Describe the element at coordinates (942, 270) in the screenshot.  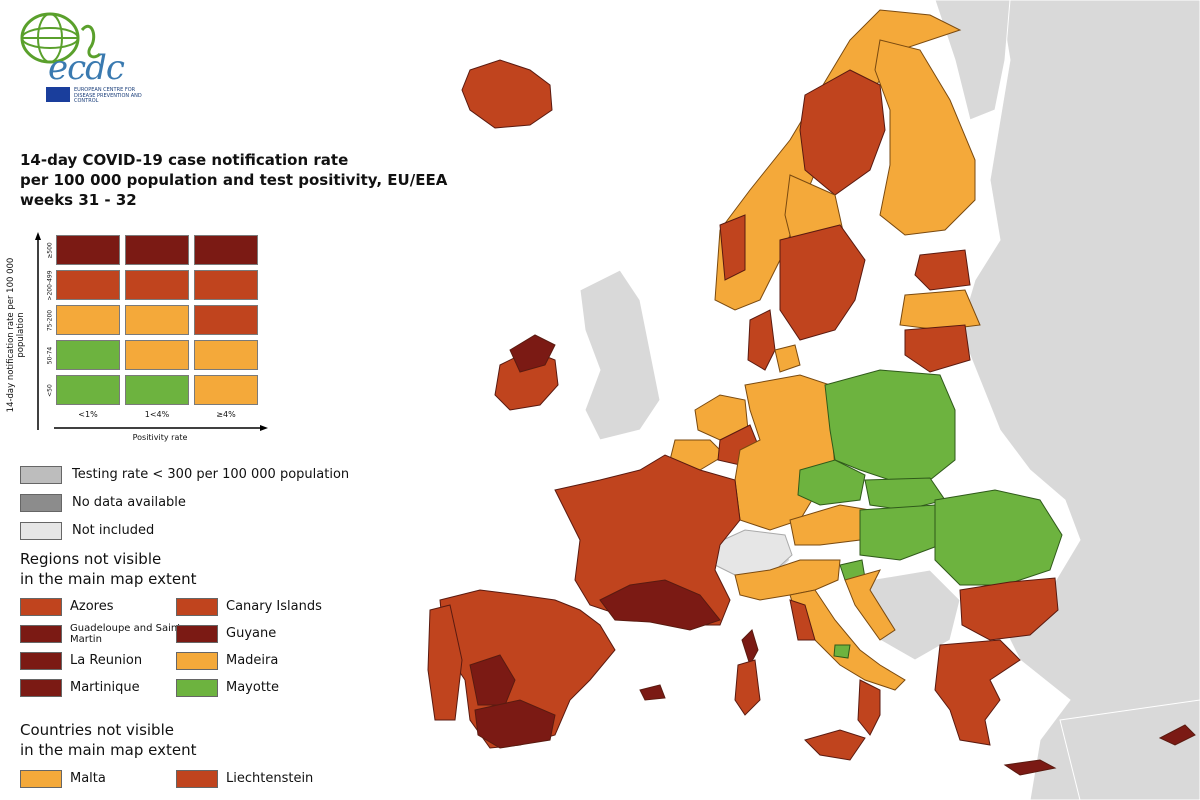
I see `region-estonia` at that location.